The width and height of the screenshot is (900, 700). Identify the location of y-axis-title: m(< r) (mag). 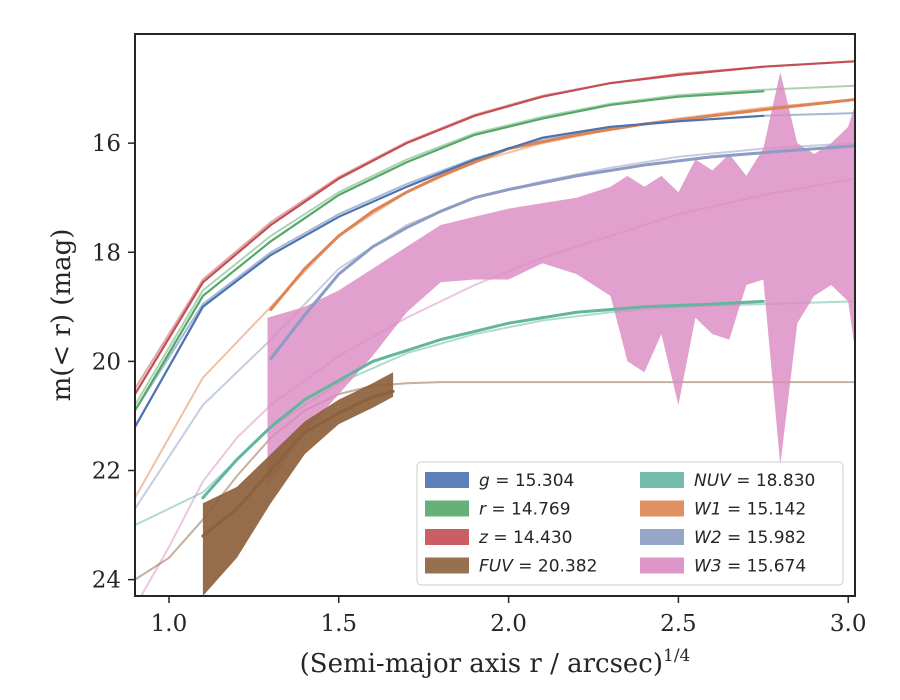
(62, 315).